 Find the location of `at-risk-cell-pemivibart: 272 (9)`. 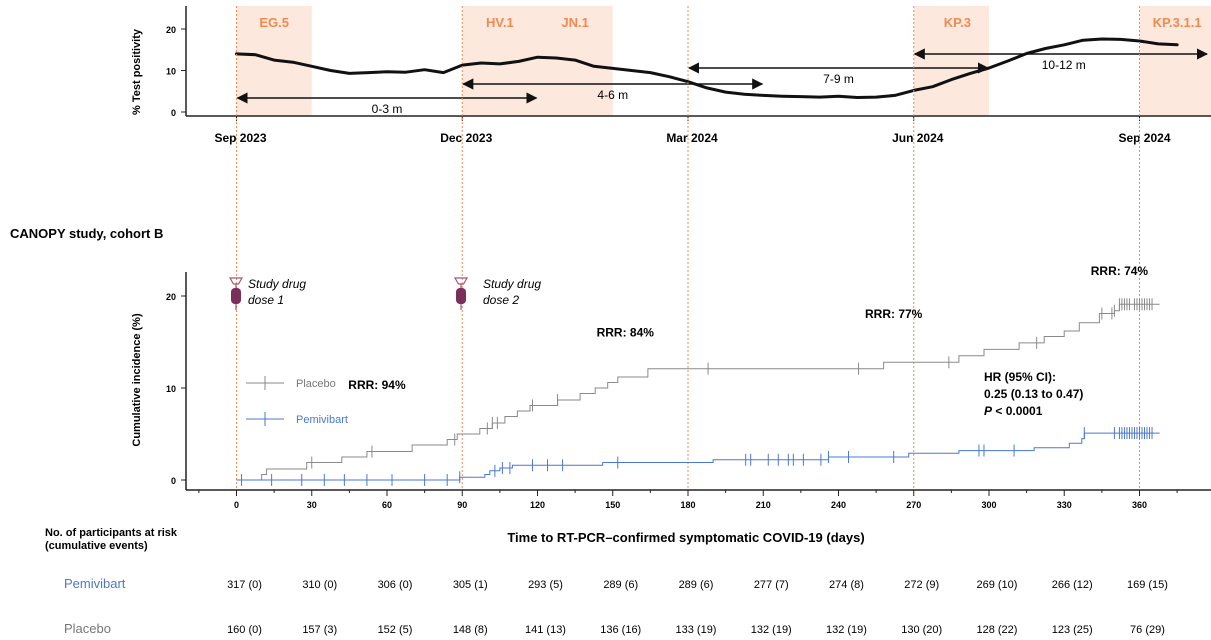

at-risk-cell-pemivibart: 272 (9) is located at coordinates (921, 585).